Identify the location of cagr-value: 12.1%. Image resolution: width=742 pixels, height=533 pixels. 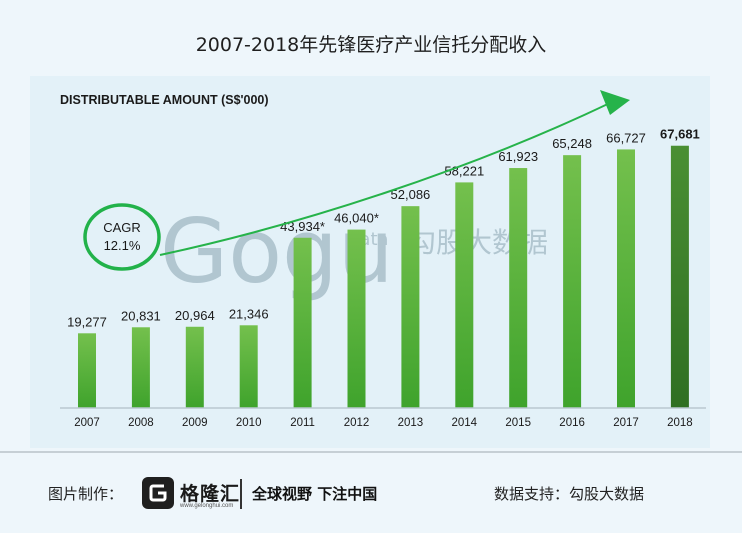
(122, 245).